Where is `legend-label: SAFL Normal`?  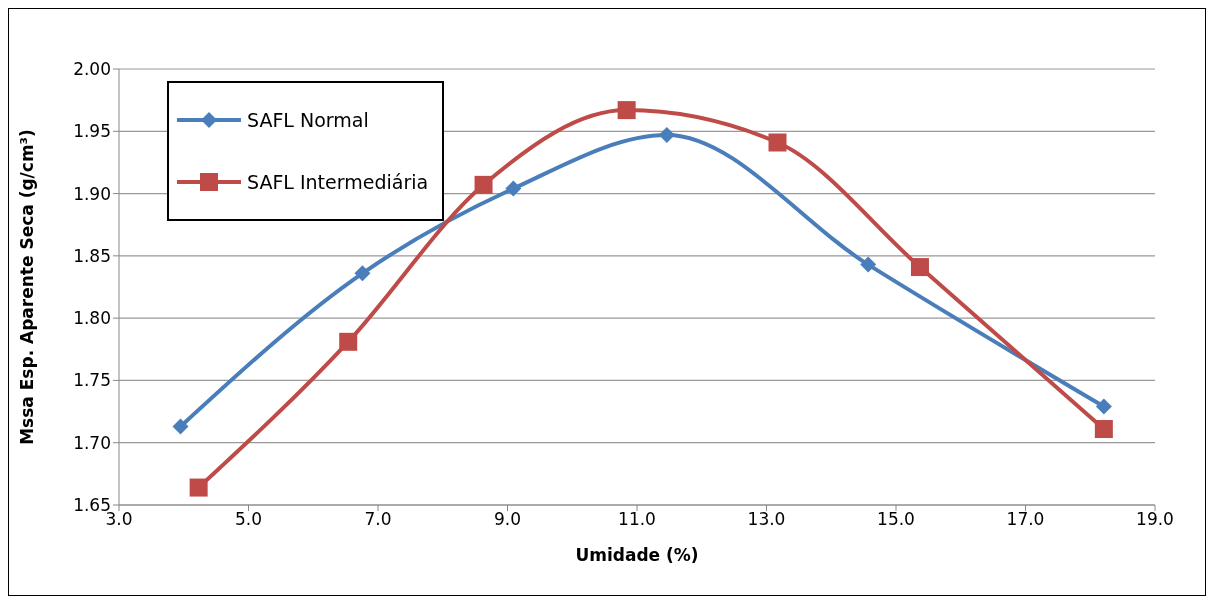
legend-label: SAFL Normal is located at coordinates (308, 120).